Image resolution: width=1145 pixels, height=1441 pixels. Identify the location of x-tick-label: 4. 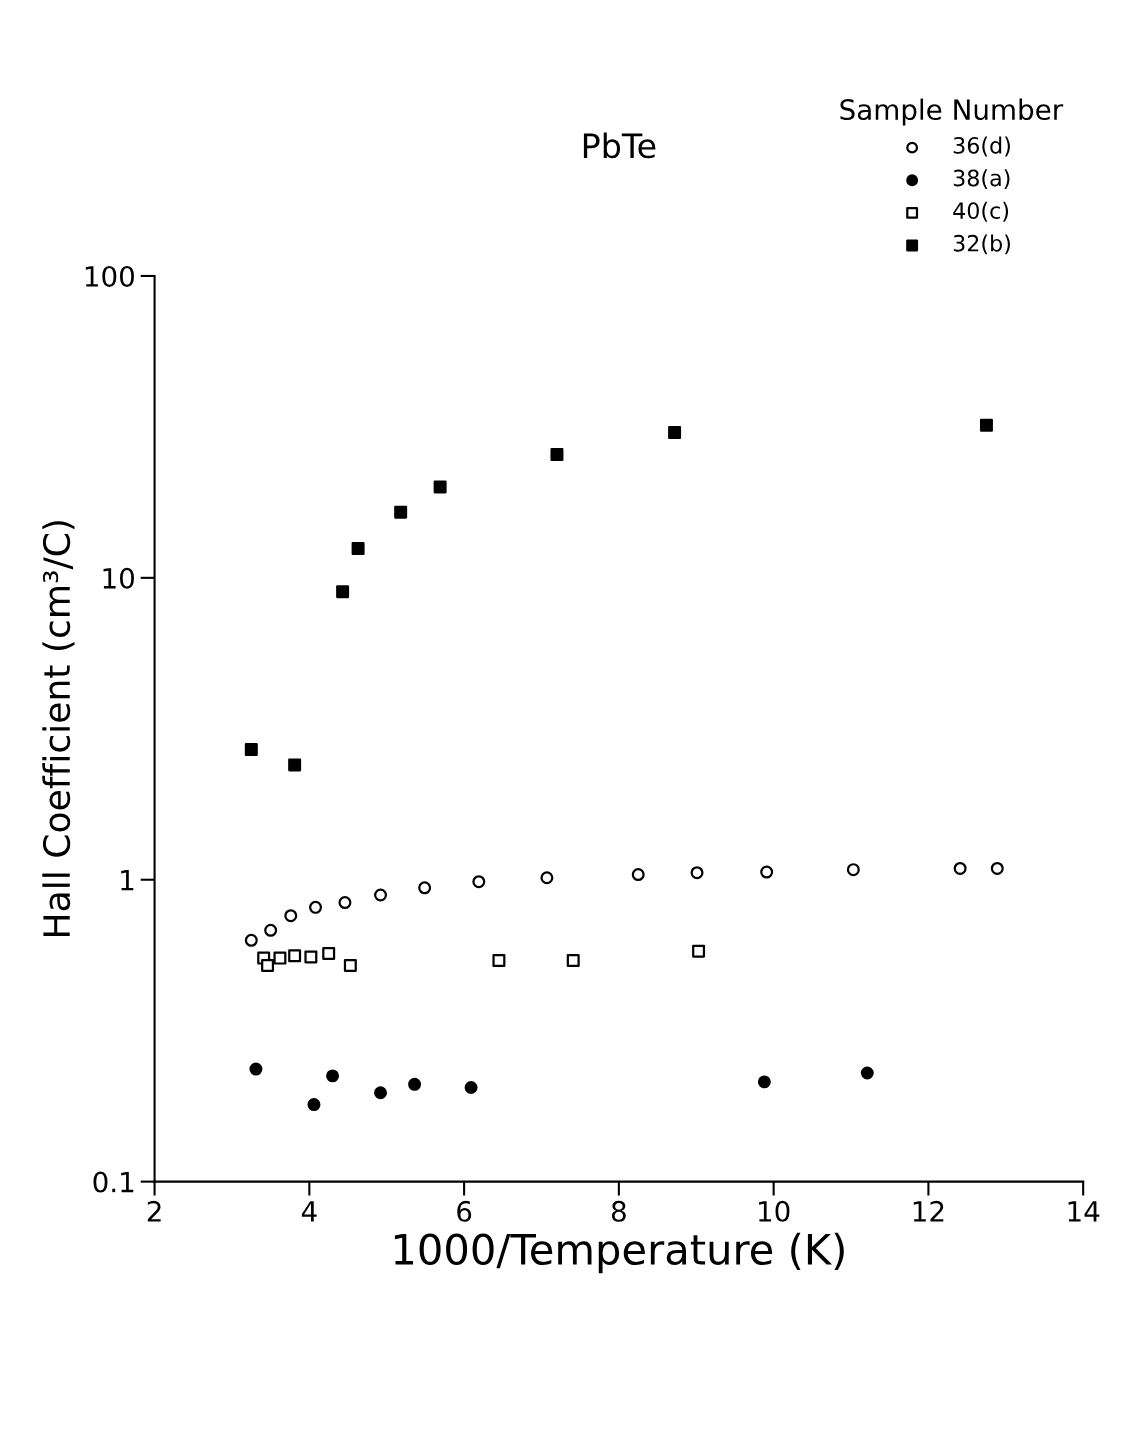
(309, 1211).